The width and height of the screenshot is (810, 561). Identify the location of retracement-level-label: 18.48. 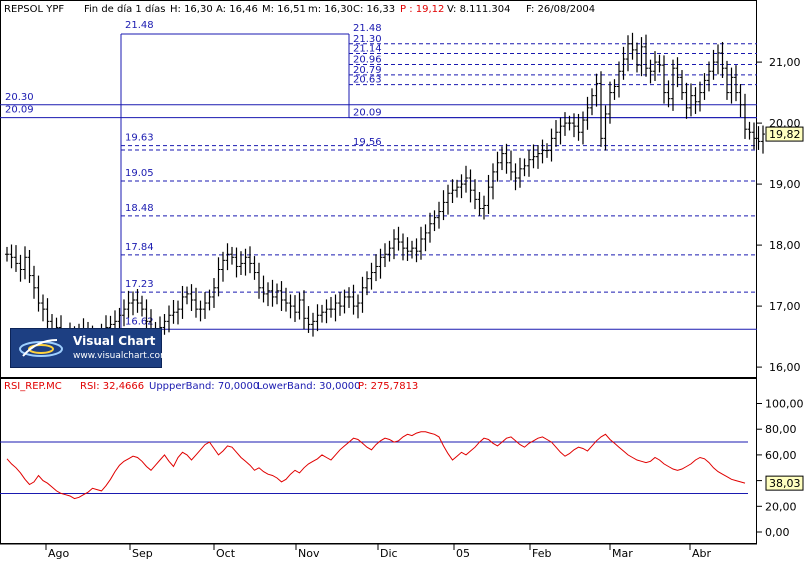
(139, 208).